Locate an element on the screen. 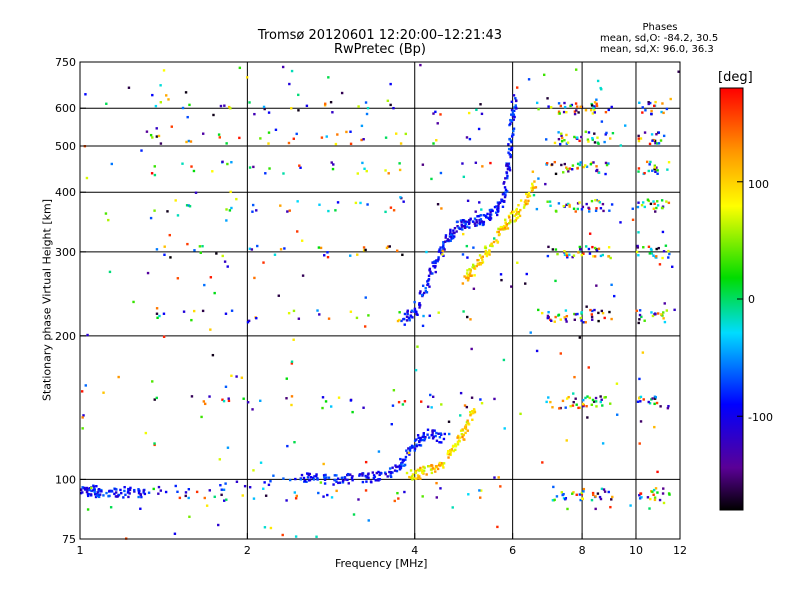 The image size is (800, 600). y-tick-label: 600 is located at coordinates (65, 108).